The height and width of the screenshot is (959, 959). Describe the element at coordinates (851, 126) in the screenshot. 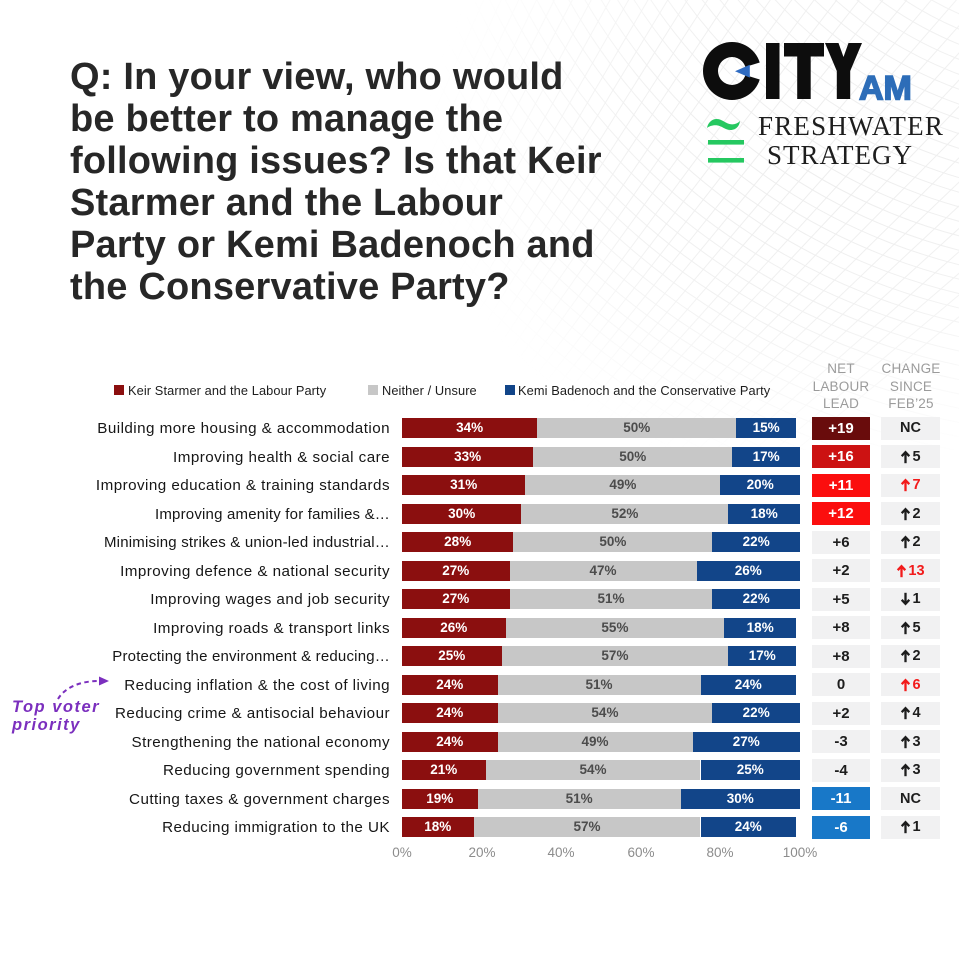

I see `svg-text: FRESHWATER` at that location.